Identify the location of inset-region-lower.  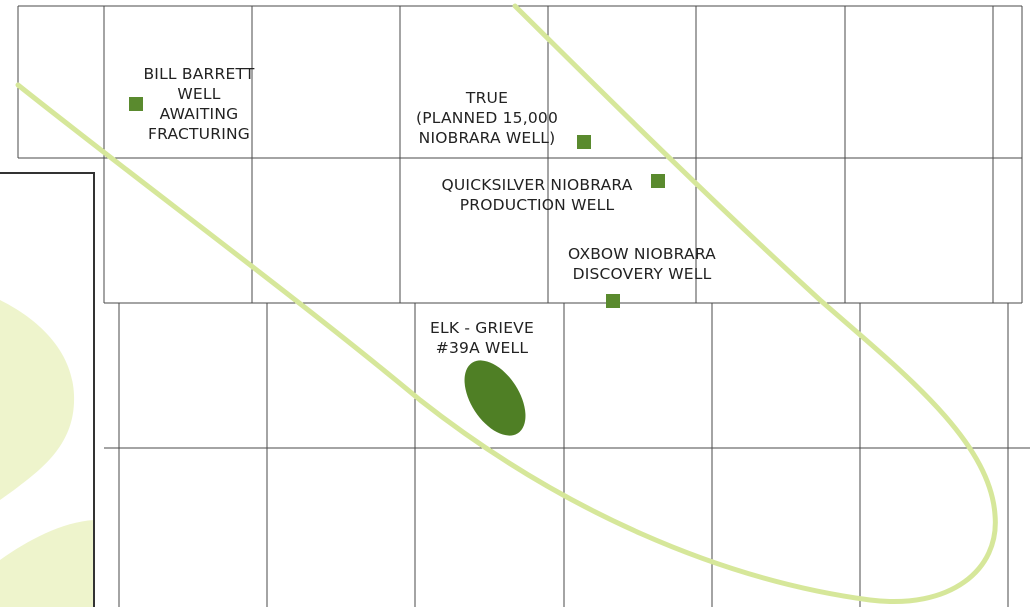
(47, 563).